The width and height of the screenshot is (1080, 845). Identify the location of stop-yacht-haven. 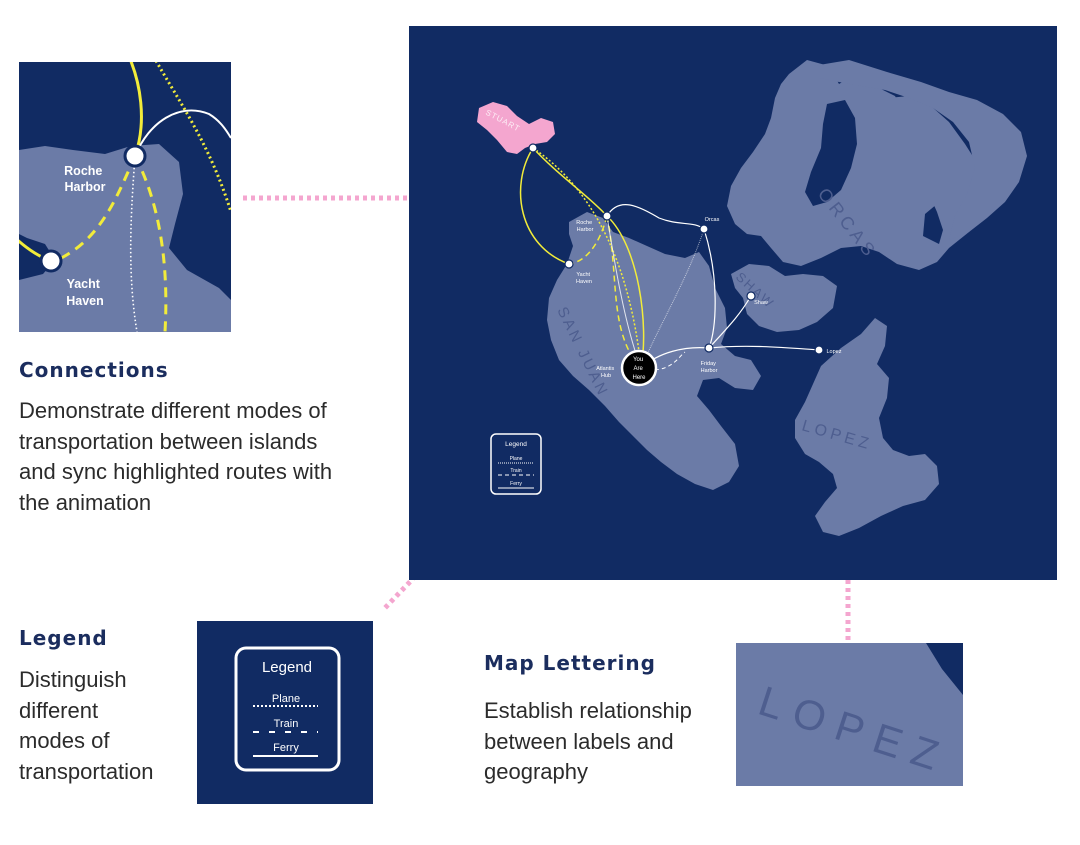
(569, 264).